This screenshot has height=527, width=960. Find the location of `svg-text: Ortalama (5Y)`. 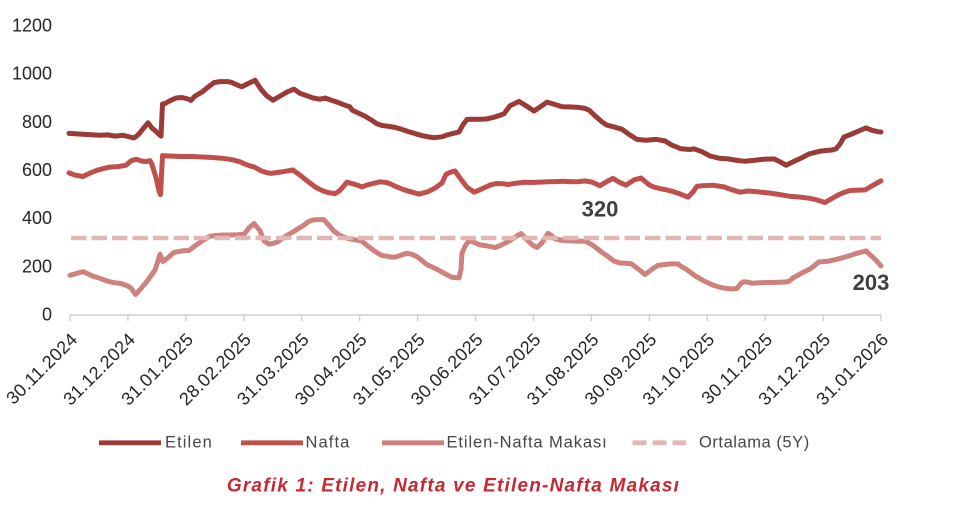

svg-text: Ortalama (5Y) is located at coordinates (754, 443).